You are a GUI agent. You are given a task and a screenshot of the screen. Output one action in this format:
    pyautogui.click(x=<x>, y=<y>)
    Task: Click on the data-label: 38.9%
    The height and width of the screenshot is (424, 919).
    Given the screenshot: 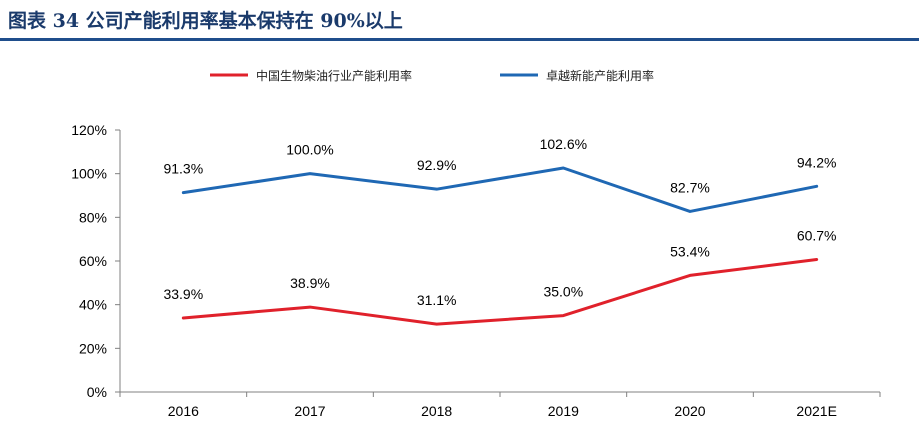 What is the action you would take?
    pyautogui.click(x=310, y=283)
    